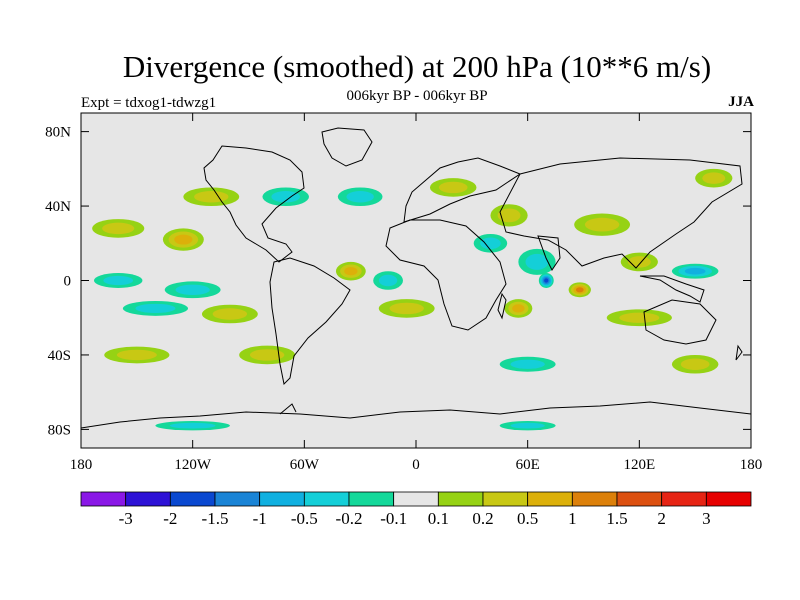  I want to click on season-label: JJA, so click(741, 102).